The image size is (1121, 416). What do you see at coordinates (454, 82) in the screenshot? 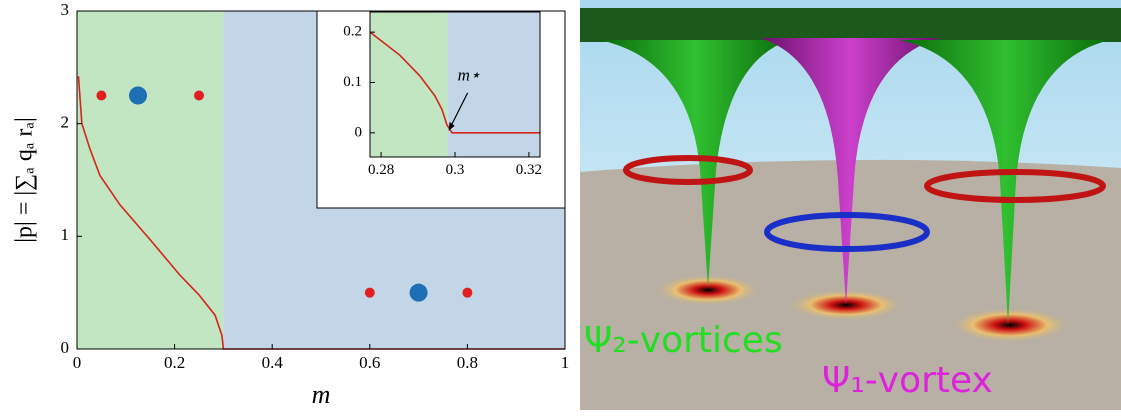
I see `line` at bounding box center [454, 82].